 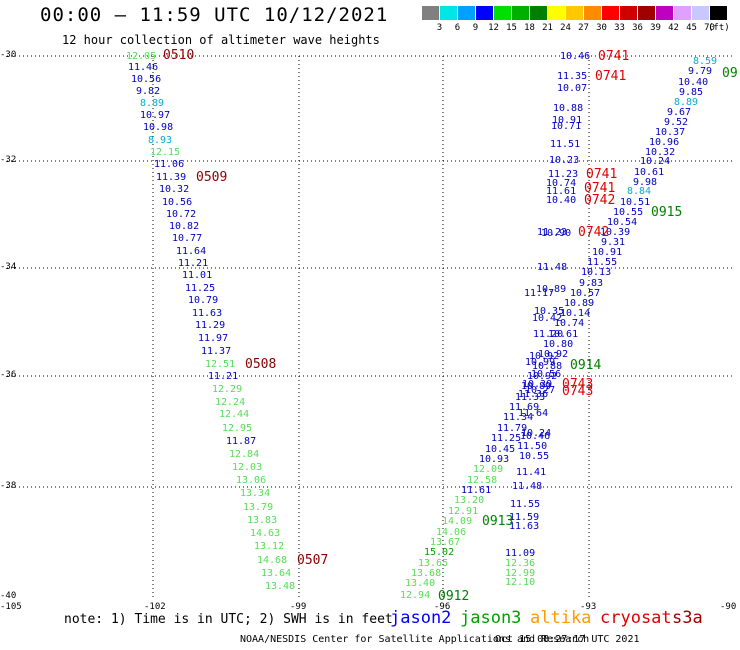 What do you see at coordinates (540, 390) in the screenshot?
I see `wave-height-value: 10.27` at bounding box center [540, 390].